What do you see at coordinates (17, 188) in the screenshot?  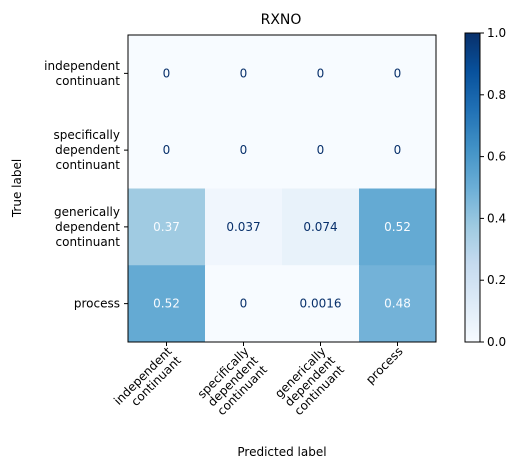 I see `y-axis-label: True label` at bounding box center [17, 188].